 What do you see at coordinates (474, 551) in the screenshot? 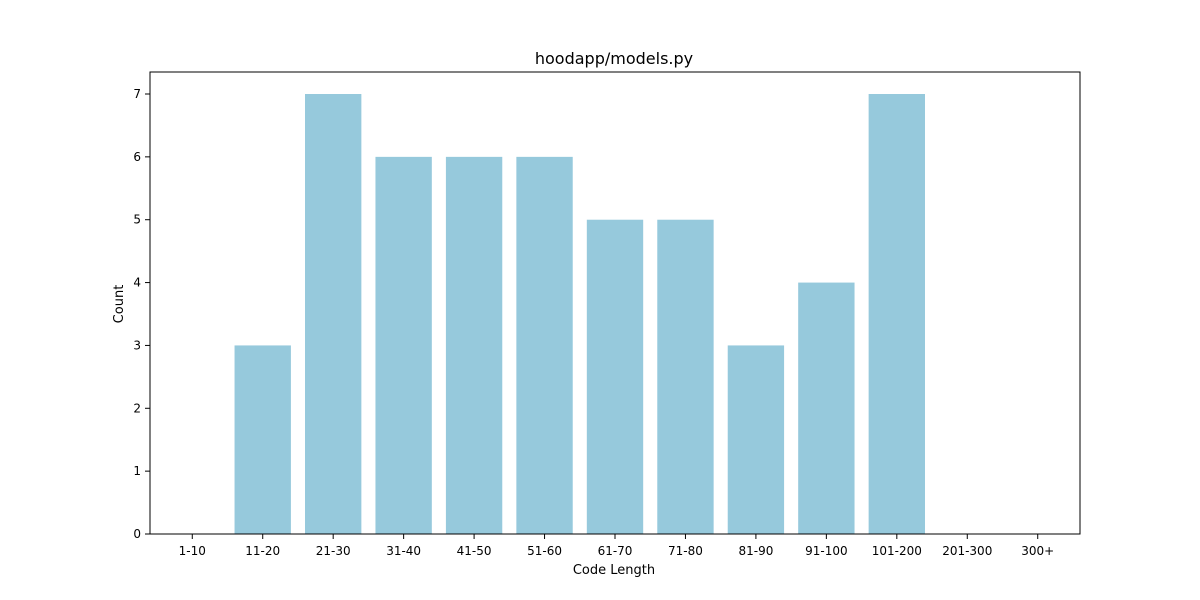
I see `x-tick-label: 41-50` at bounding box center [474, 551].